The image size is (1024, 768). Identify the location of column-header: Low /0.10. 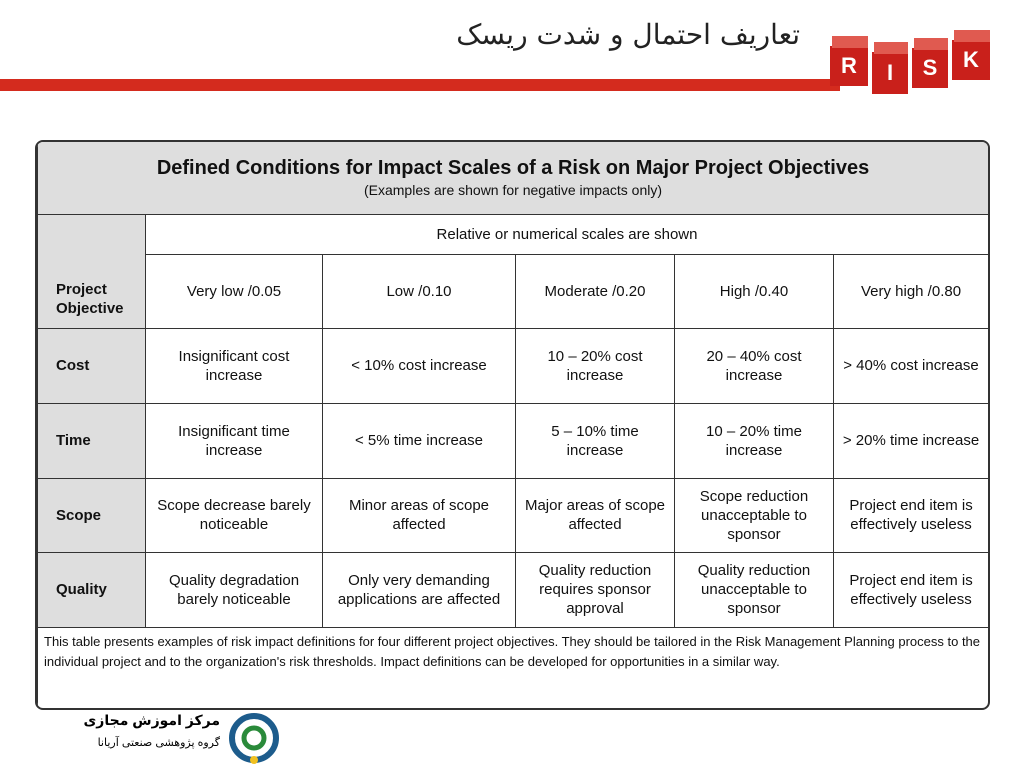
(419, 291).